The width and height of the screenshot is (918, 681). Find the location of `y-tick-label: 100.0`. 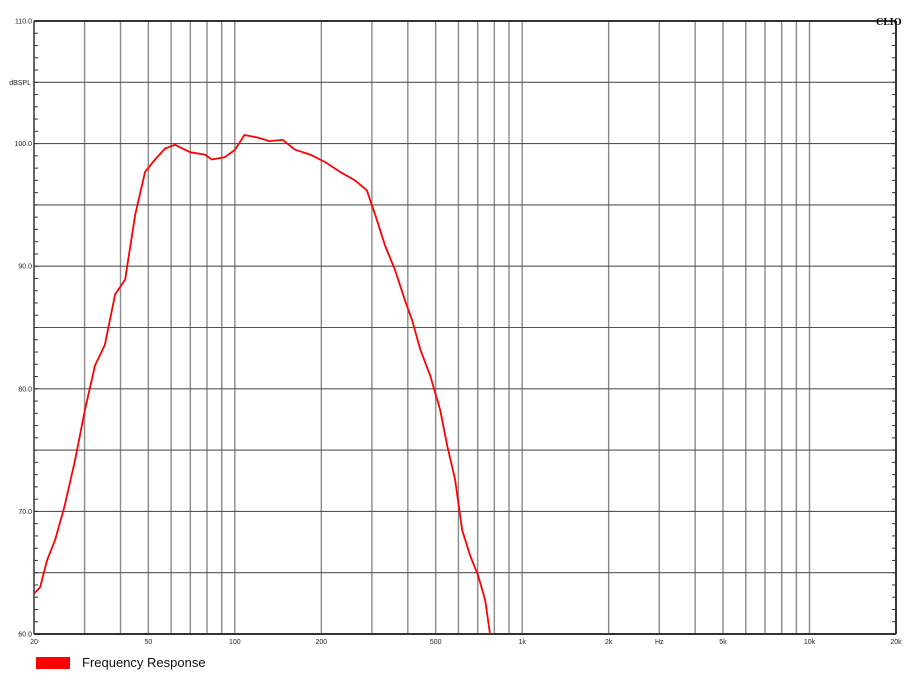

y-tick-label: 100.0 is located at coordinates (23, 144).